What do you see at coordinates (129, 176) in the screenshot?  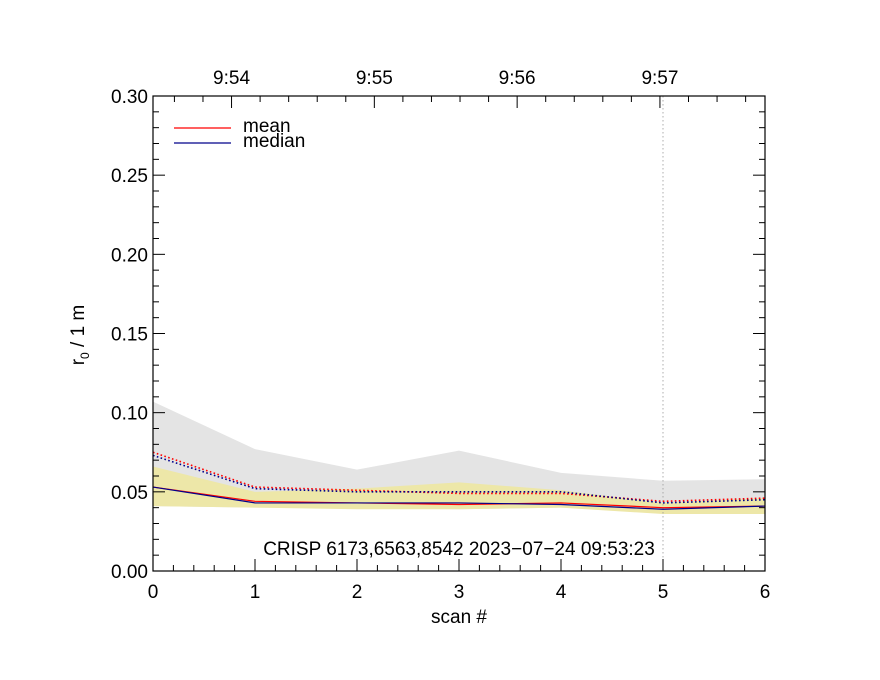 I see `y-tick-label: 0.25` at bounding box center [129, 176].